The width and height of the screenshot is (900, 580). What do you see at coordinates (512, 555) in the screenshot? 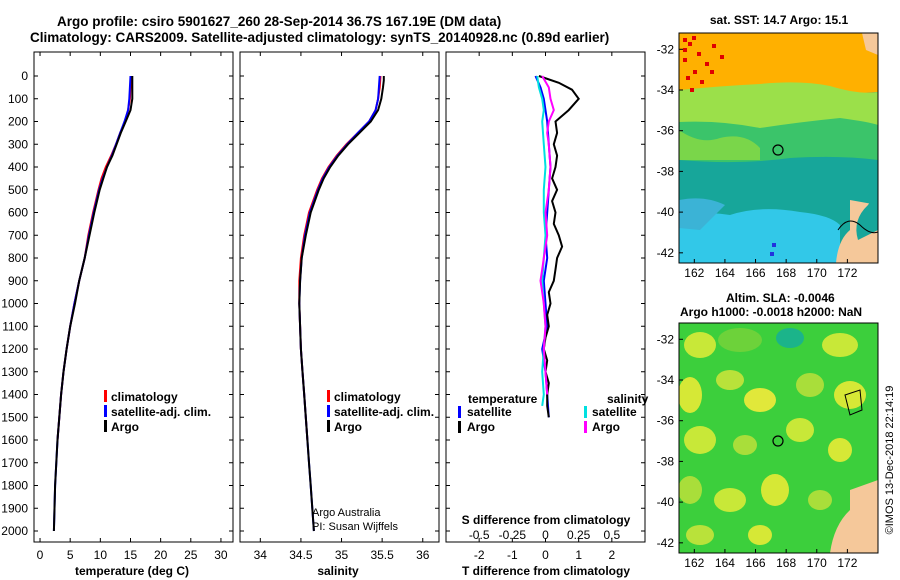
I see `x-tick-label: -1` at bounding box center [512, 555].